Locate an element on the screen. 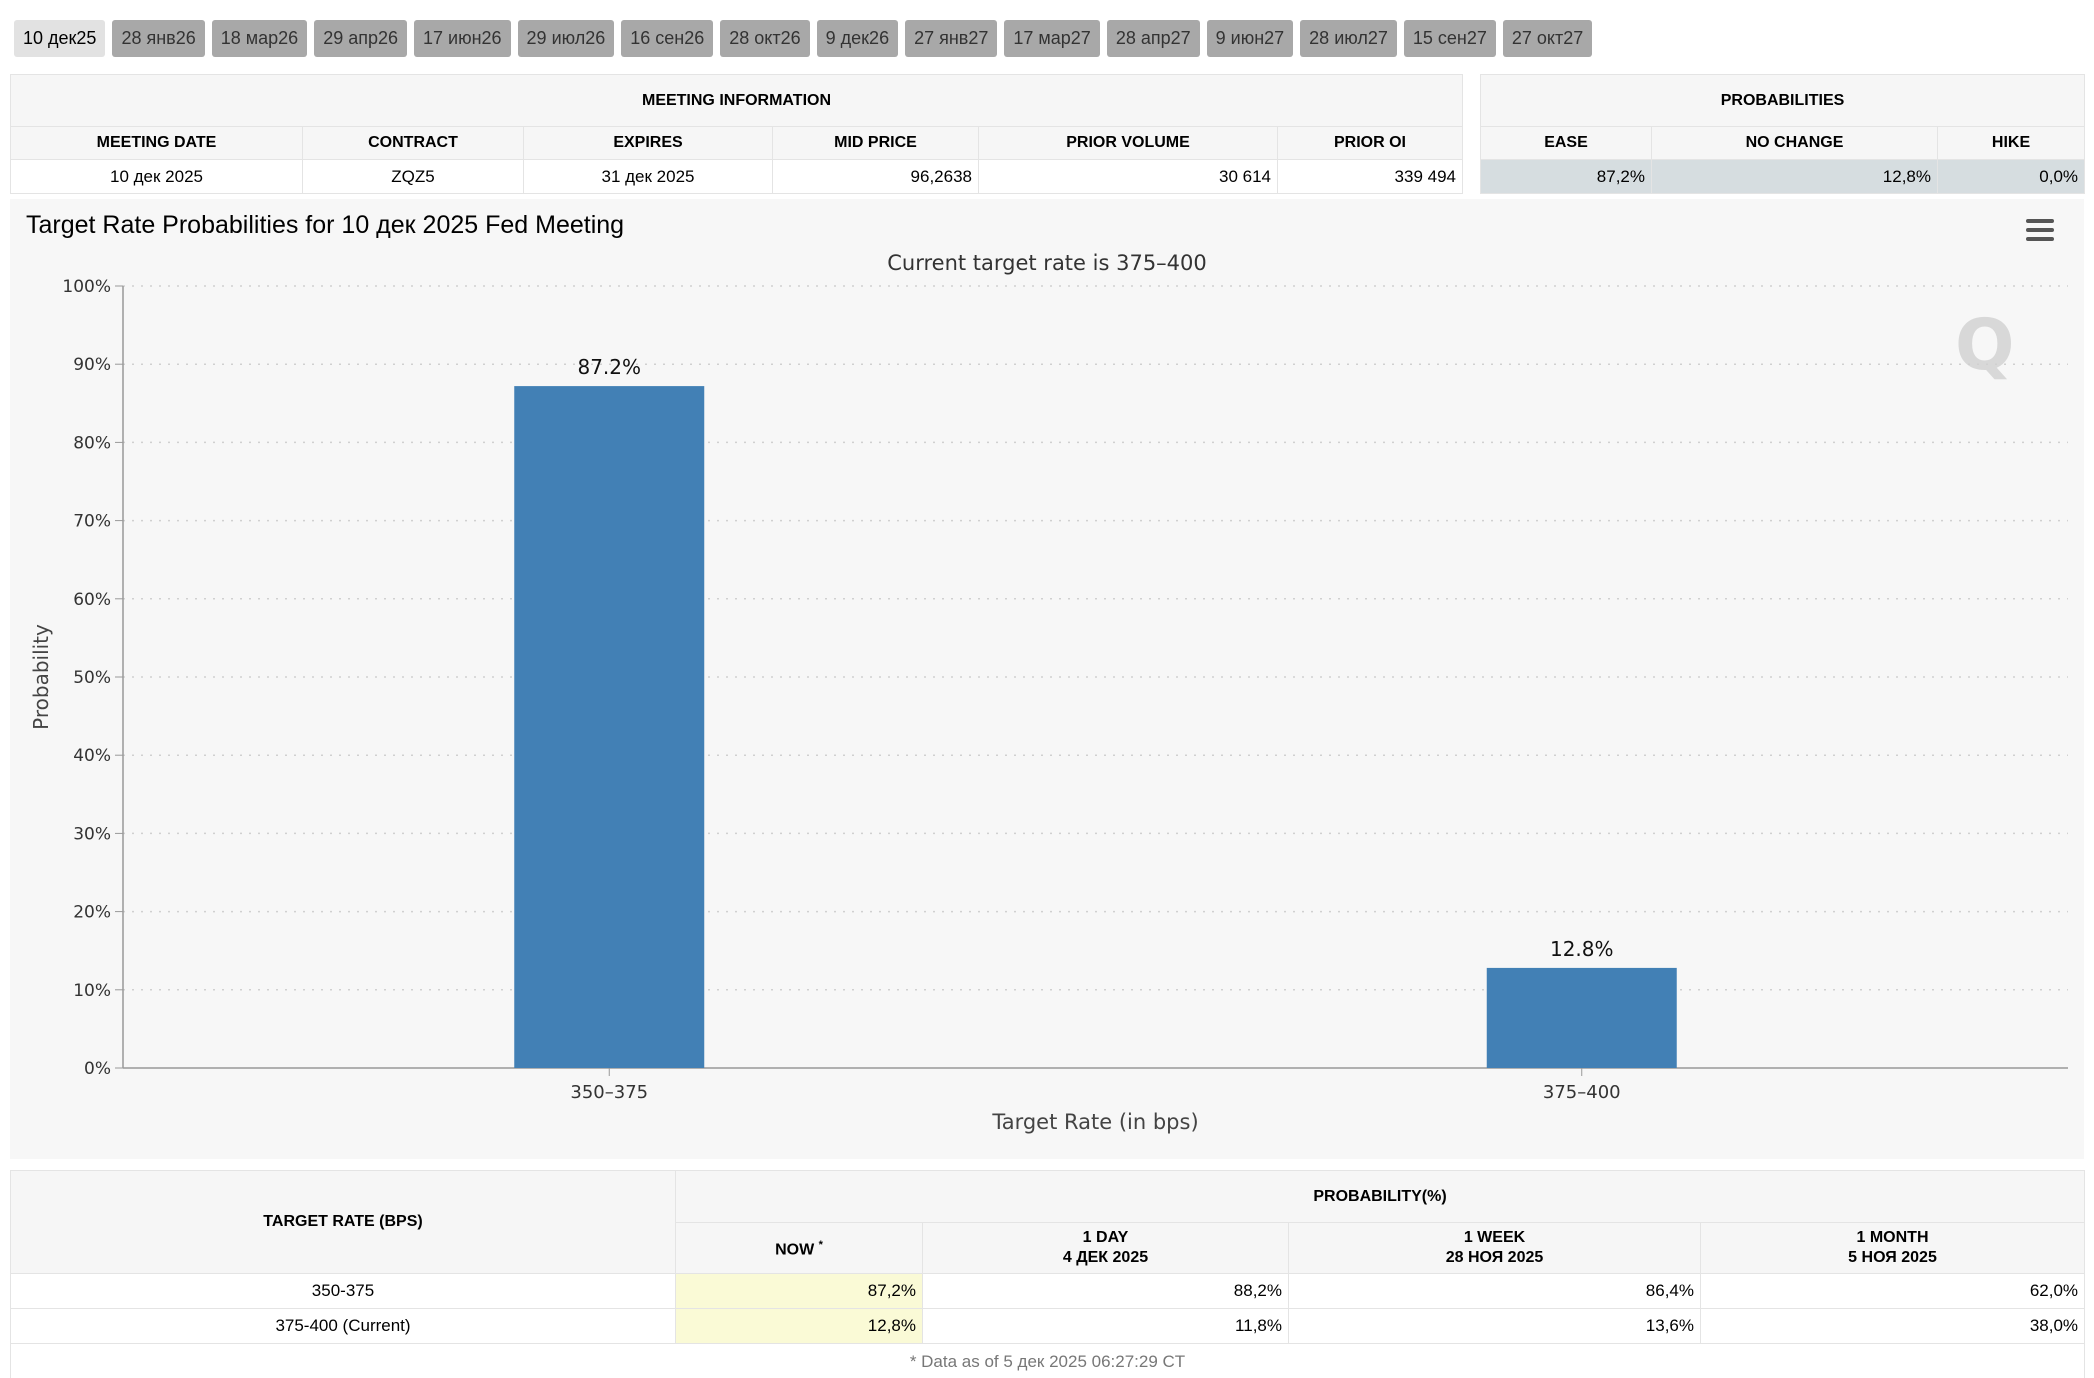  ease-value: 87,2% is located at coordinates (1566, 176).